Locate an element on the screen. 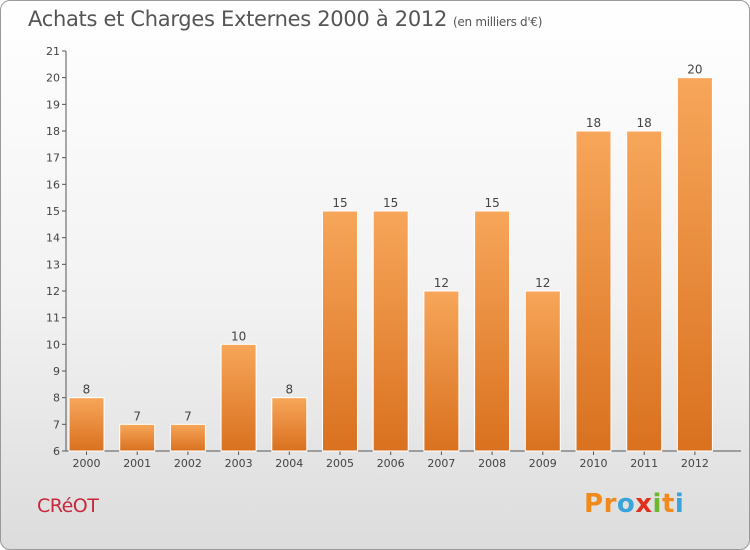 This screenshot has width=750, height=550. data-label: 10 is located at coordinates (238, 336).